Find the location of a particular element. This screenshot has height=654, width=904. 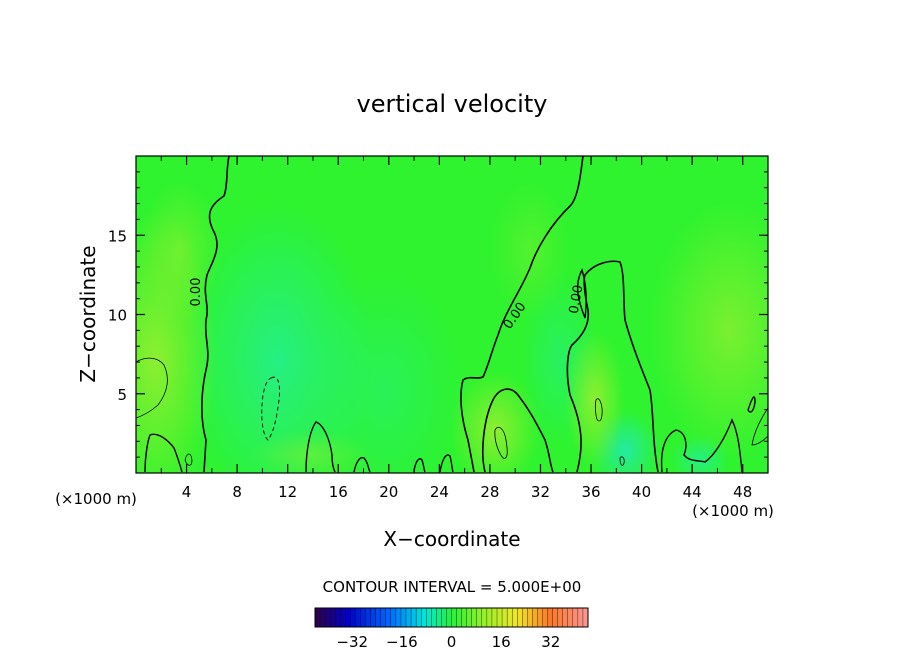

x-tick-label: 44 is located at coordinates (692, 492).